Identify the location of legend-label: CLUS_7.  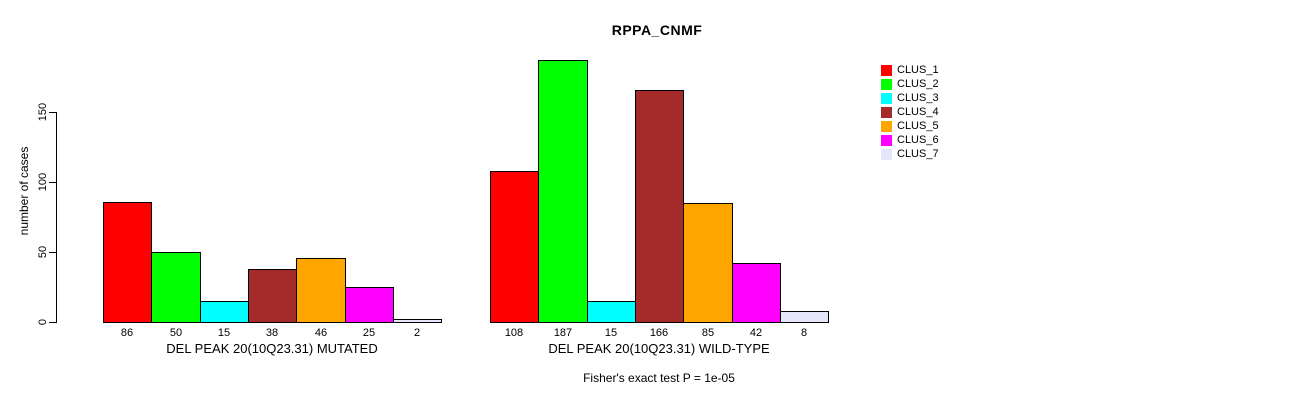
(918, 153).